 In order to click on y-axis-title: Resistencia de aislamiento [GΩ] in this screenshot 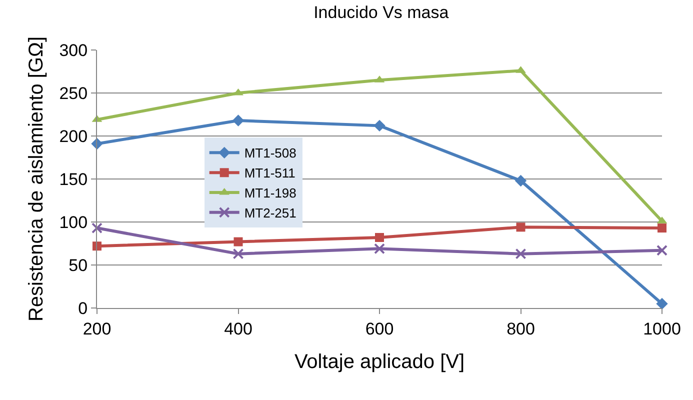, I will do `click(37, 179)`.